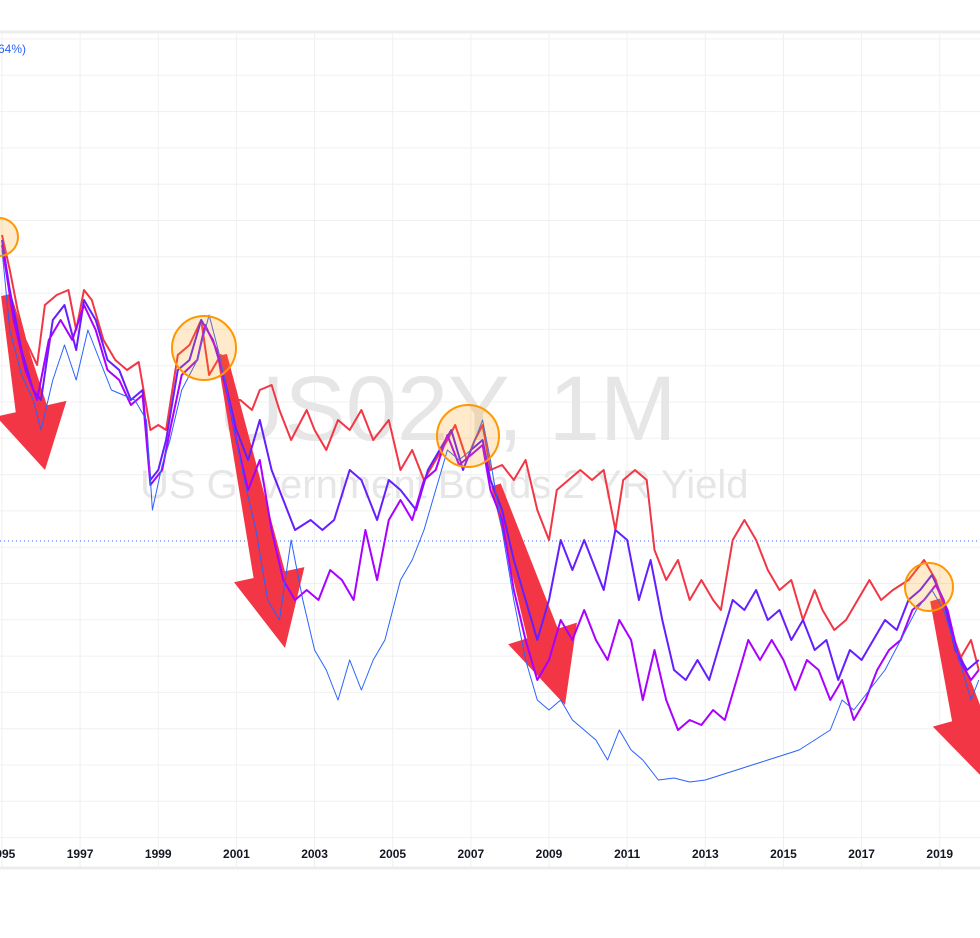 The width and height of the screenshot is (980, 938). What do you see at coordinates (705, 854) in the screenshot?
I see `x-tick-label: 2013` at bounding box center [705, 854].